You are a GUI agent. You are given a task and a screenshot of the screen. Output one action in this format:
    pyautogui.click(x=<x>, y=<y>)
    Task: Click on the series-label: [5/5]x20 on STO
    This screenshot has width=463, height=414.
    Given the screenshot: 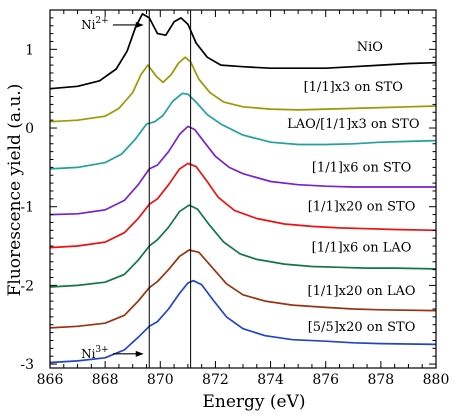 What is the action you would take?
    pyautogui.click(x=362, y=327)
    